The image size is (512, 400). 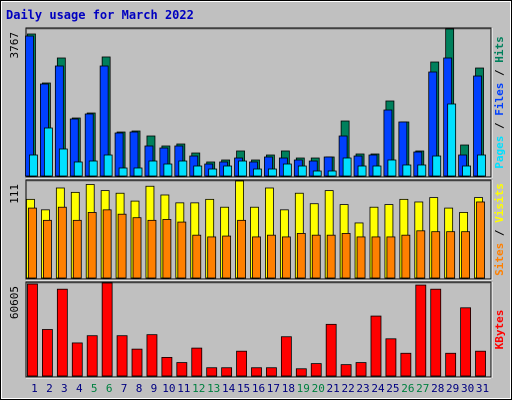 What do you see at coordinates (79, 388) in the screenshot?
I see `x-tick-label: 4` at bounding box center [79, 388].